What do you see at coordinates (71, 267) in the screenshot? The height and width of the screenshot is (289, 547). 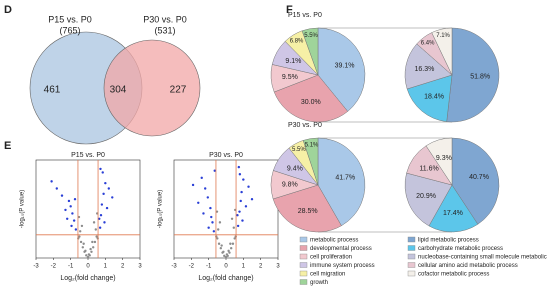 I see `x-tick-label: -1` at bounding box center [71, 267].